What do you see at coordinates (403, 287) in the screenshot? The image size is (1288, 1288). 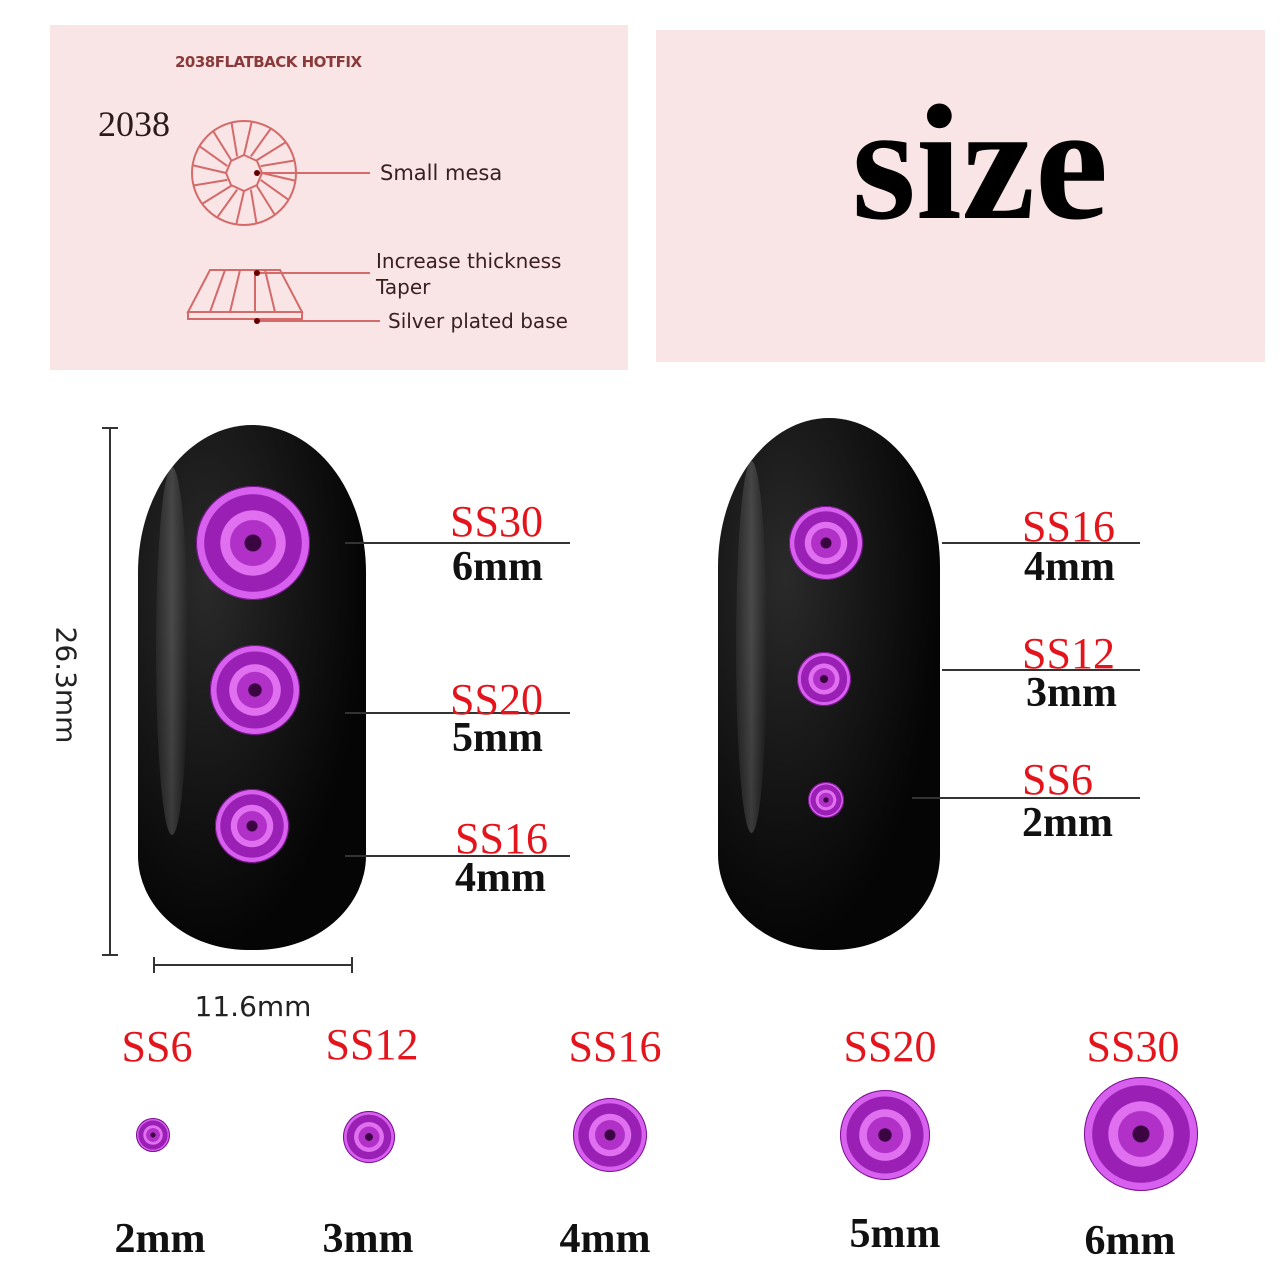 I see `label-taper: Taper` at bounding box center [403, 287].